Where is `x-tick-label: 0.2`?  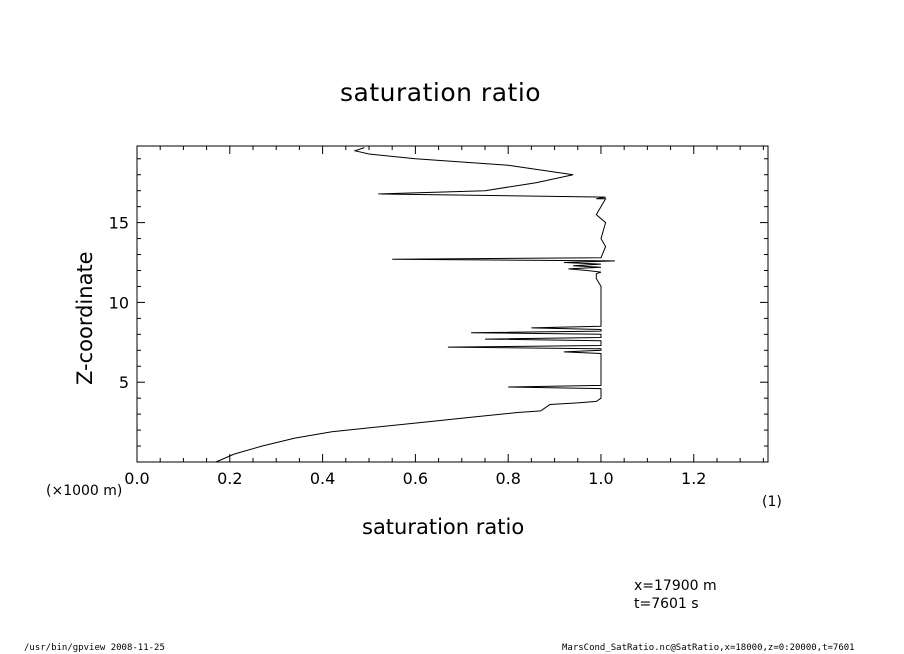 x-tick-label: 0.2 is located at coordinates (229, 478).